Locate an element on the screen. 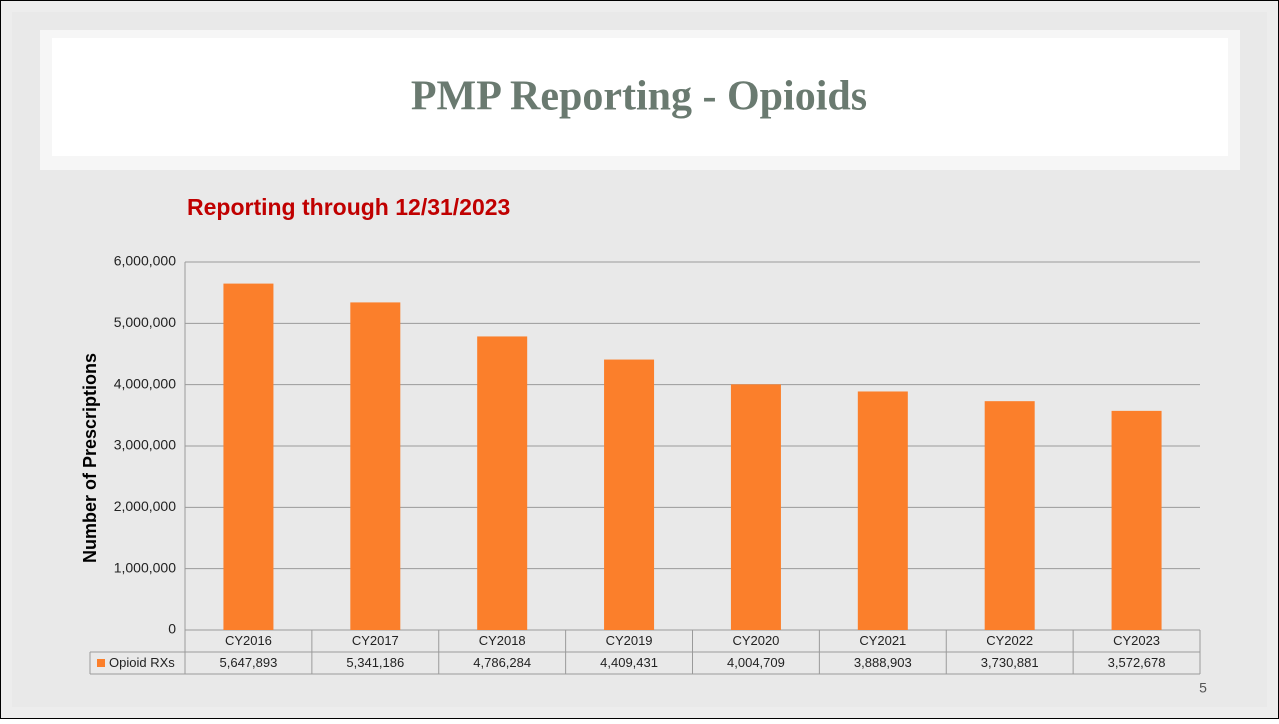 This screenshot has height=724, width=1279. table-value: 3,730,881 is located at coordinates (1010, 662).